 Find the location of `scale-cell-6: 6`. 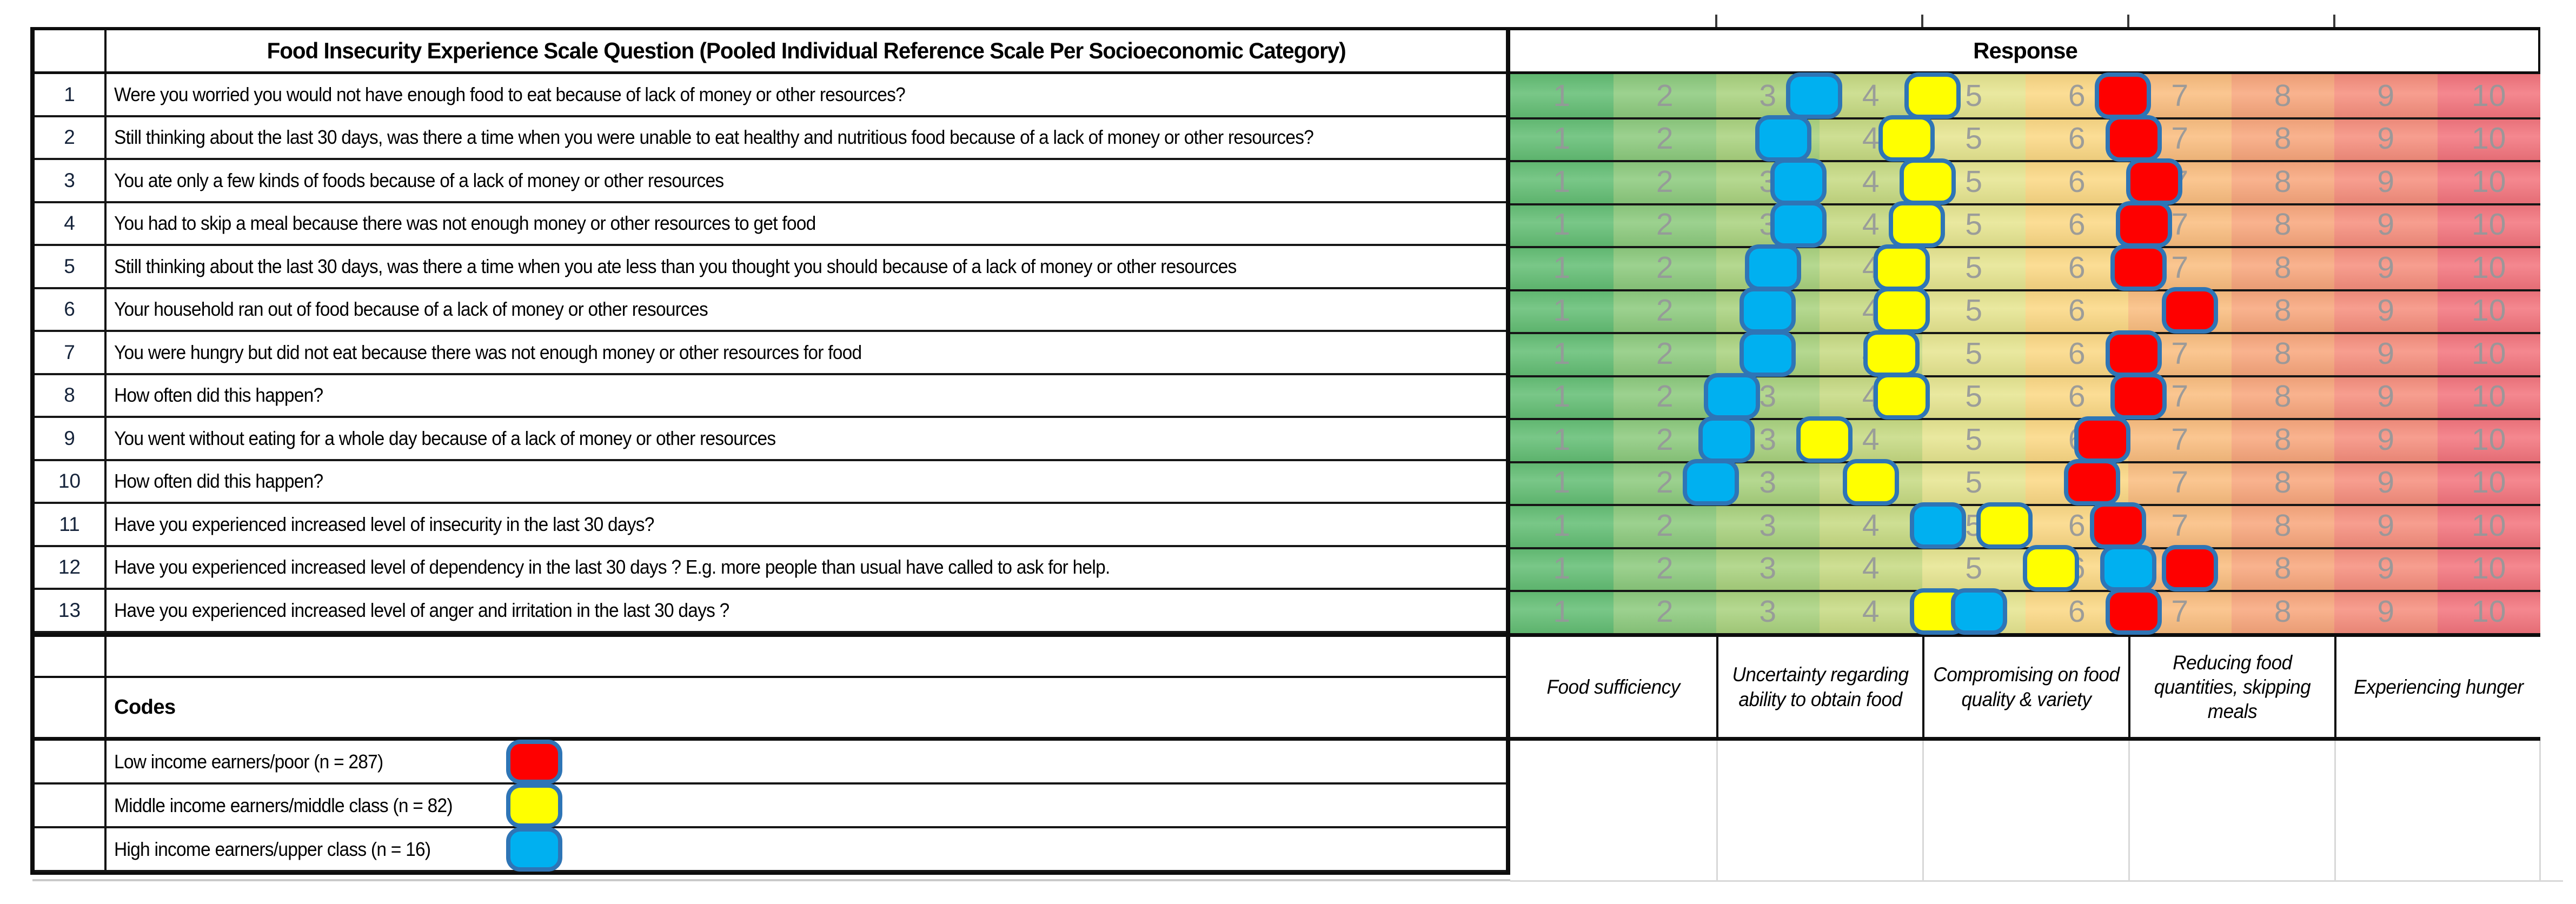

scale-cell-6: 6 is located at coordinates (2076, 310).